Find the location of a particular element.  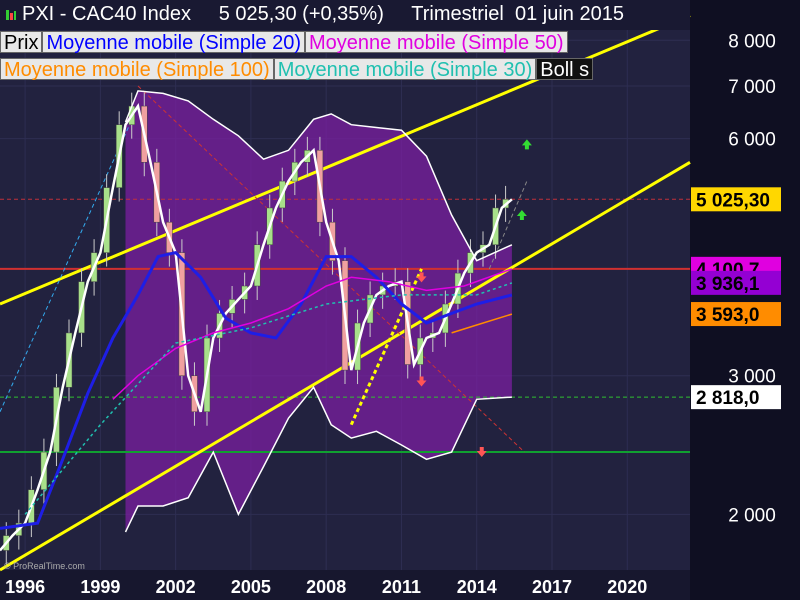

y-tick-label: 8 000 is located at coordinates (752, 41).